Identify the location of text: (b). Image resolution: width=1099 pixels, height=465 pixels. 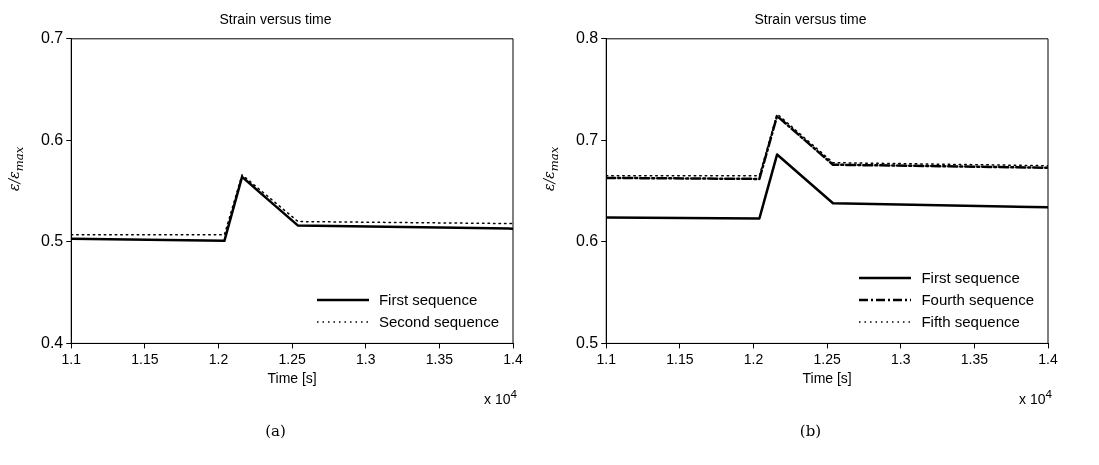
(810, 431).